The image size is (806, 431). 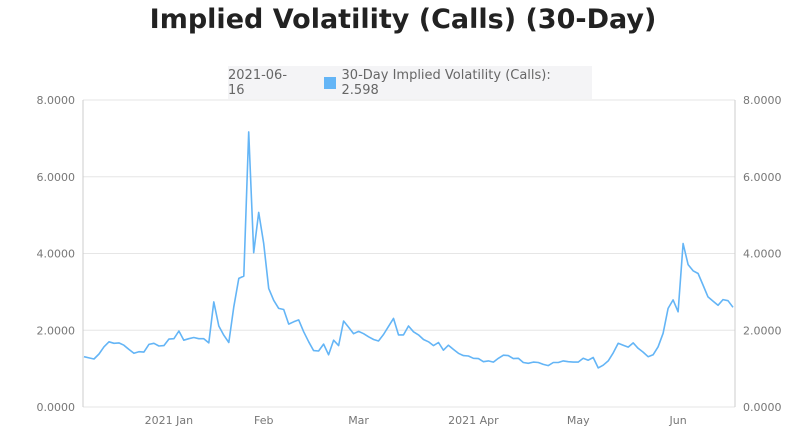 What do you see at coordinates (578, 420) in the screenshot?
I see `x-tick-label: May` at bounding box center [578, 420].